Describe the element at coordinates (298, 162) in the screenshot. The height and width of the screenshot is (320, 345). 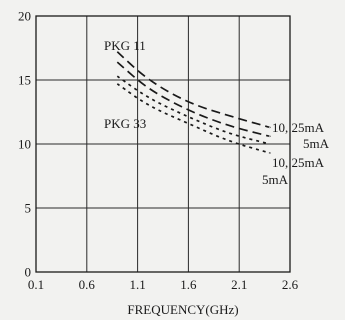
I see `annotation-current-10-25ma-lower: 10, 25mA` at that location.